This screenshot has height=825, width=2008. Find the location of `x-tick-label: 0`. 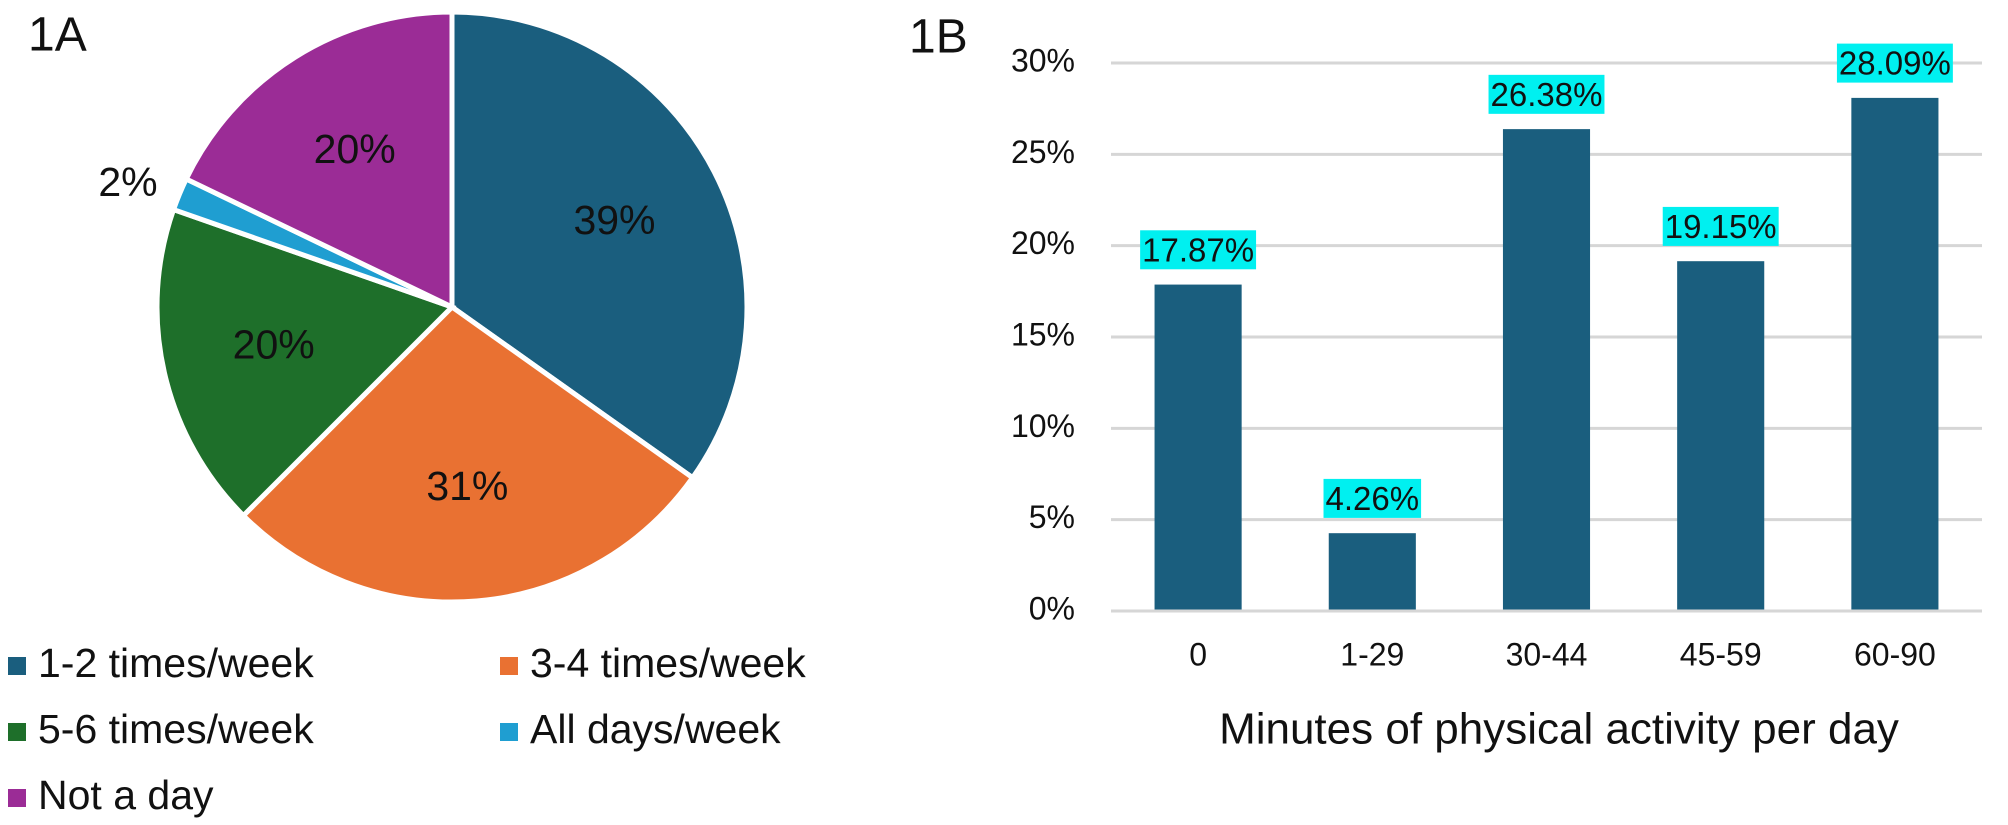

x-tick-label: 0 is located at coordinates (1198, 654).